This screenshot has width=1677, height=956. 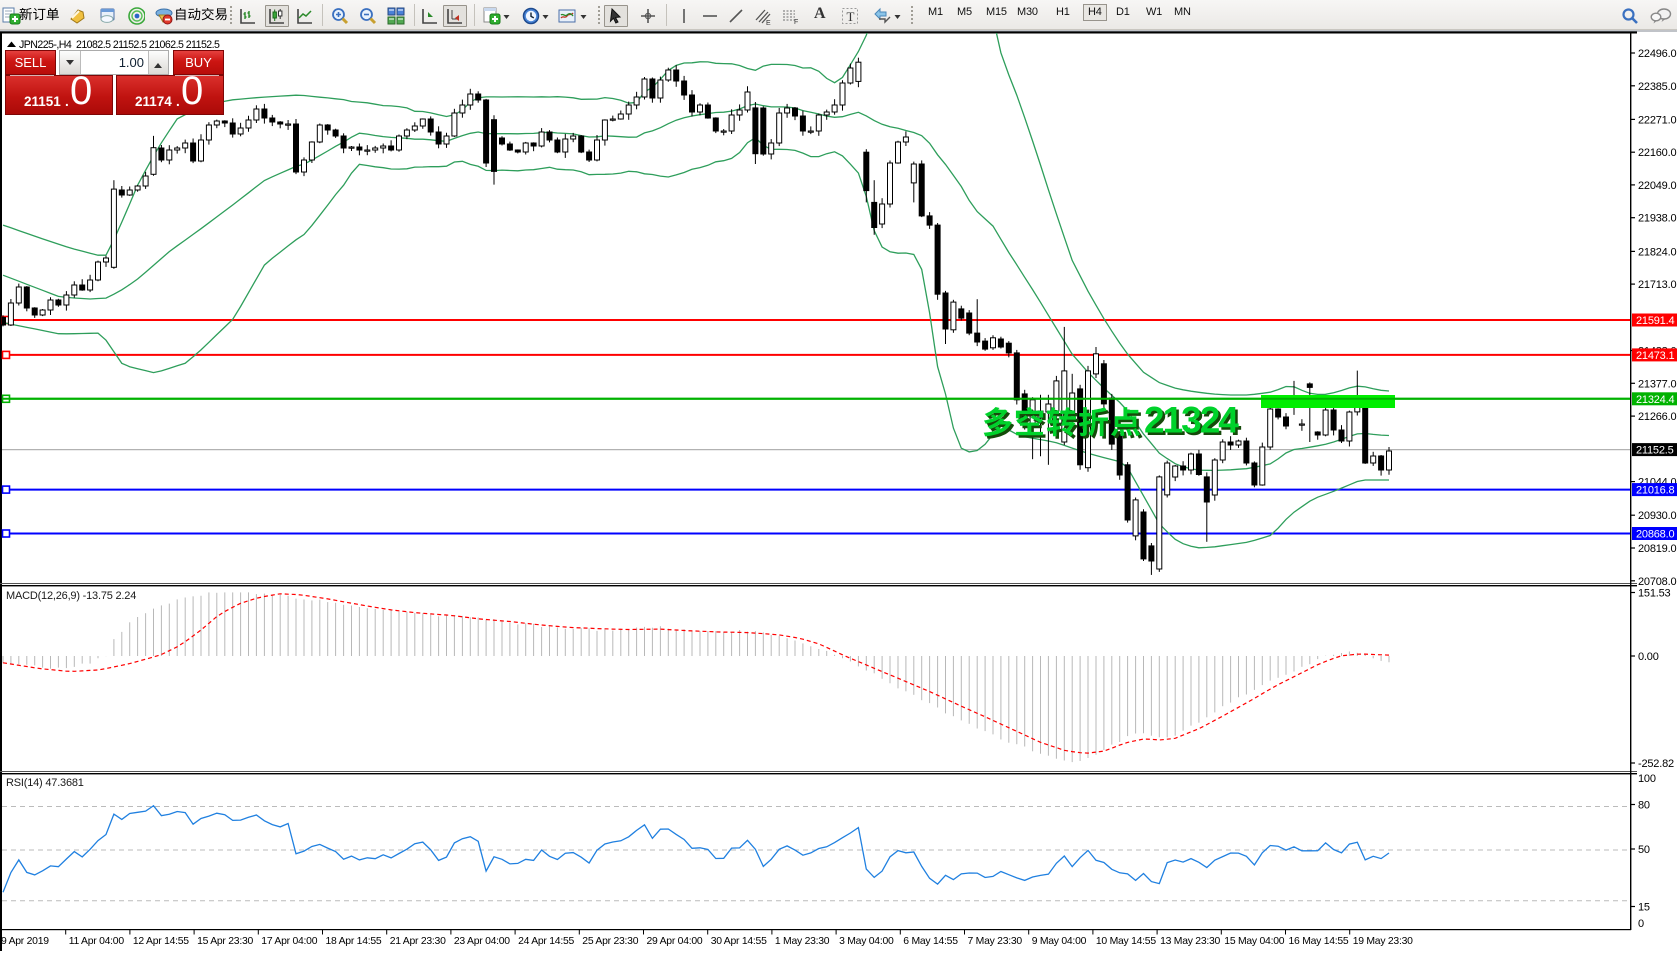 I want to click on svg-text: 1 May 23:30, so click(x=802, y=941).